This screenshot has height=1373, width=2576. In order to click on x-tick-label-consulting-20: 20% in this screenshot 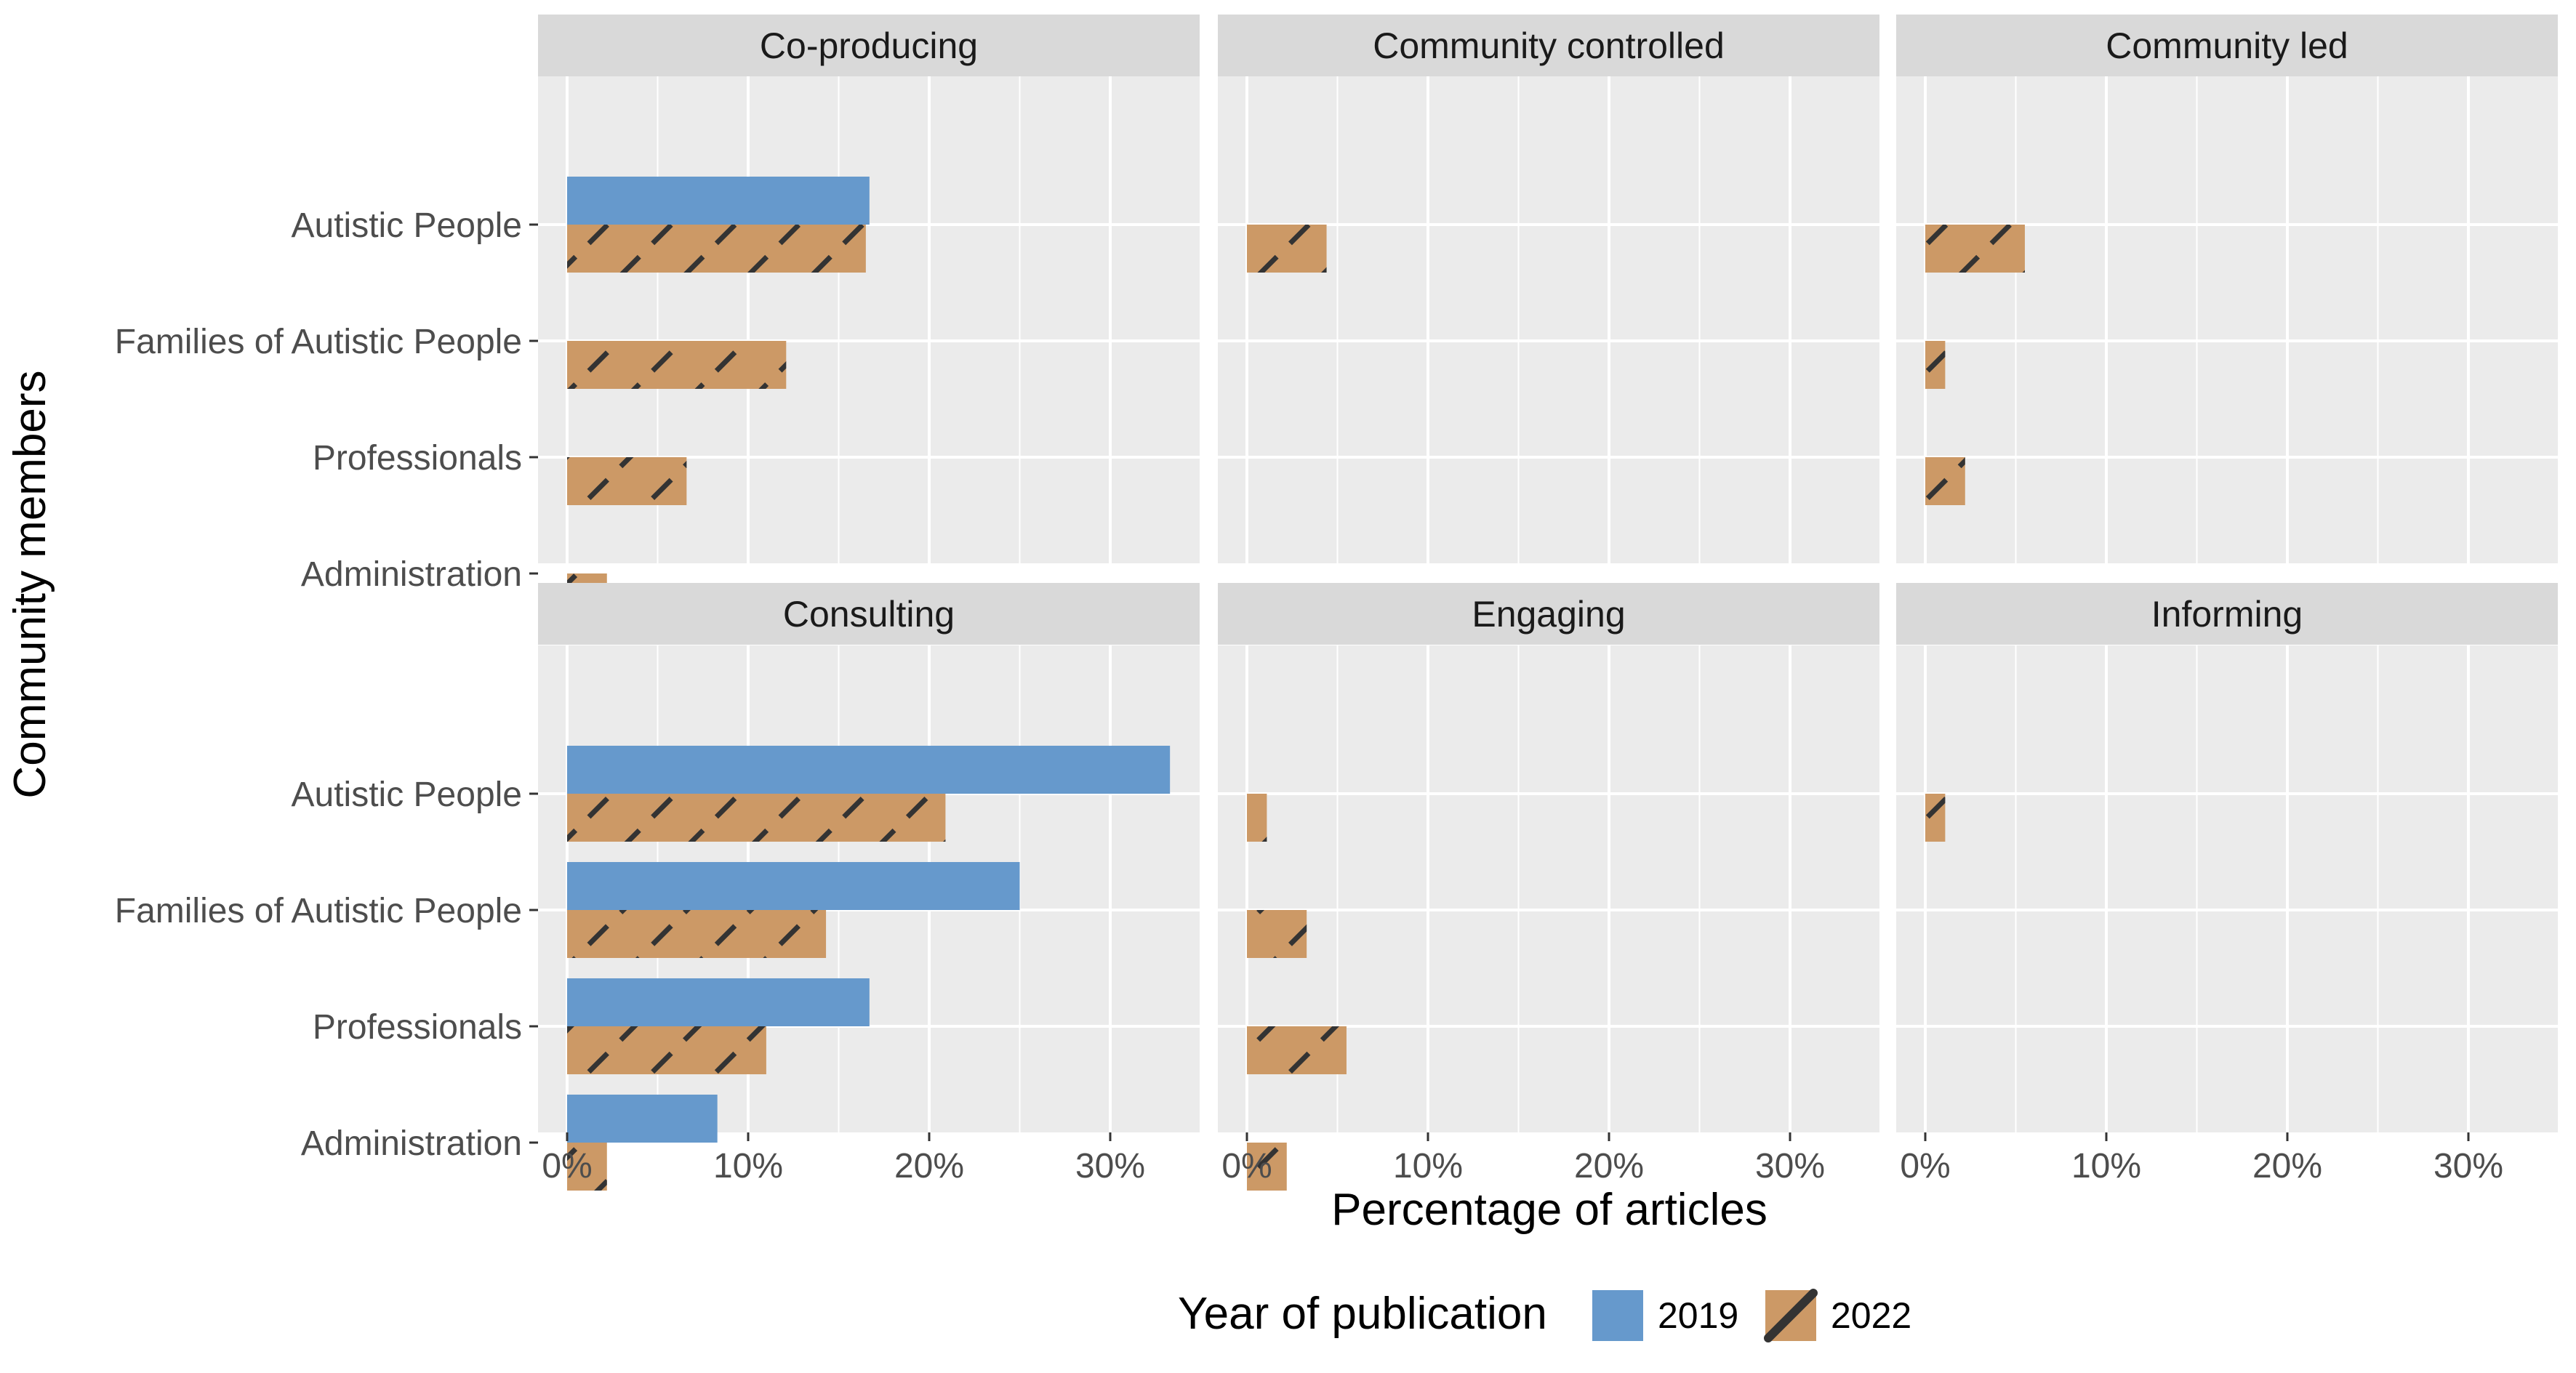, I will do `click(929, 1166)`.